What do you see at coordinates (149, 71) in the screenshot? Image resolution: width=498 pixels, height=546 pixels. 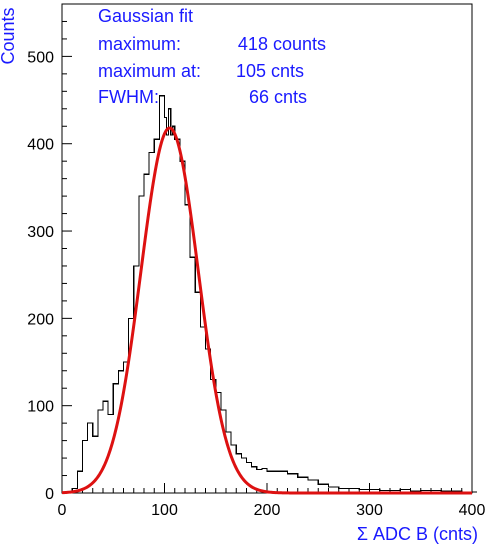 I see `annotation-maximum-at-label: maximum at:` at bounding box center [149, 71].